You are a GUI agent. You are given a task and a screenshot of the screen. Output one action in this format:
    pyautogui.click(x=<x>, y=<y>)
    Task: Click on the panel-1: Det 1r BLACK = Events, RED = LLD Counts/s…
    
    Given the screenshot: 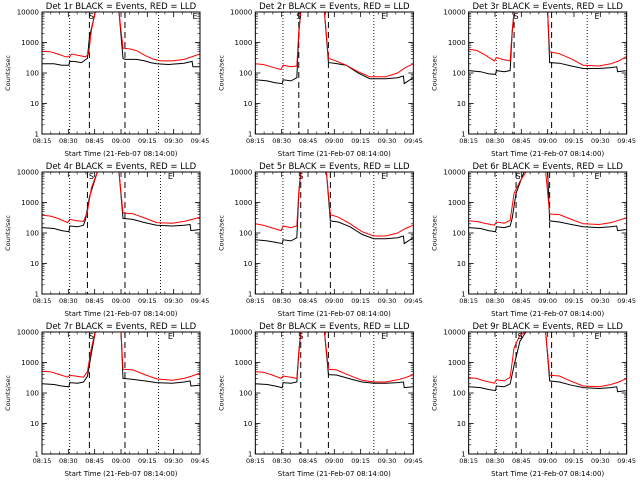 What is the action you would take?
    pyautogui.click(x=106, y=80)
    